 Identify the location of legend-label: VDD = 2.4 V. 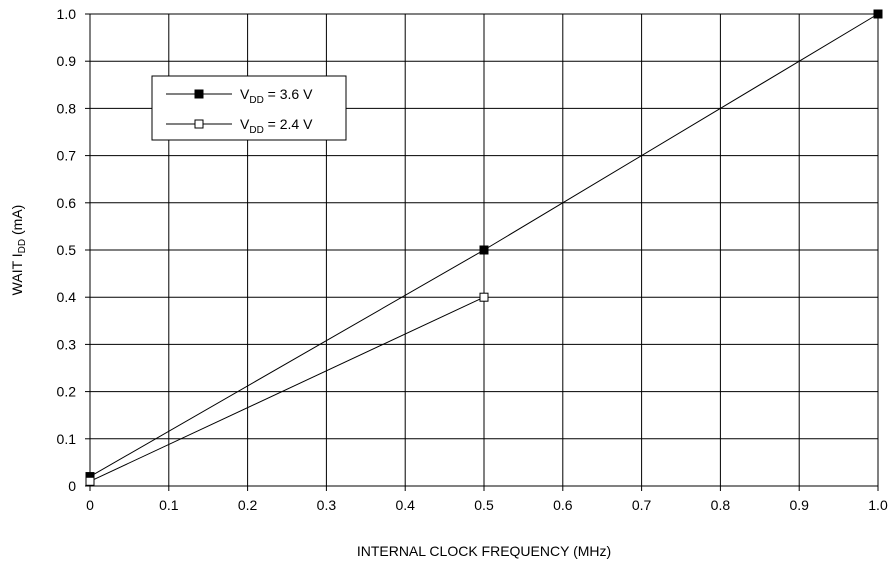
(276, 126).